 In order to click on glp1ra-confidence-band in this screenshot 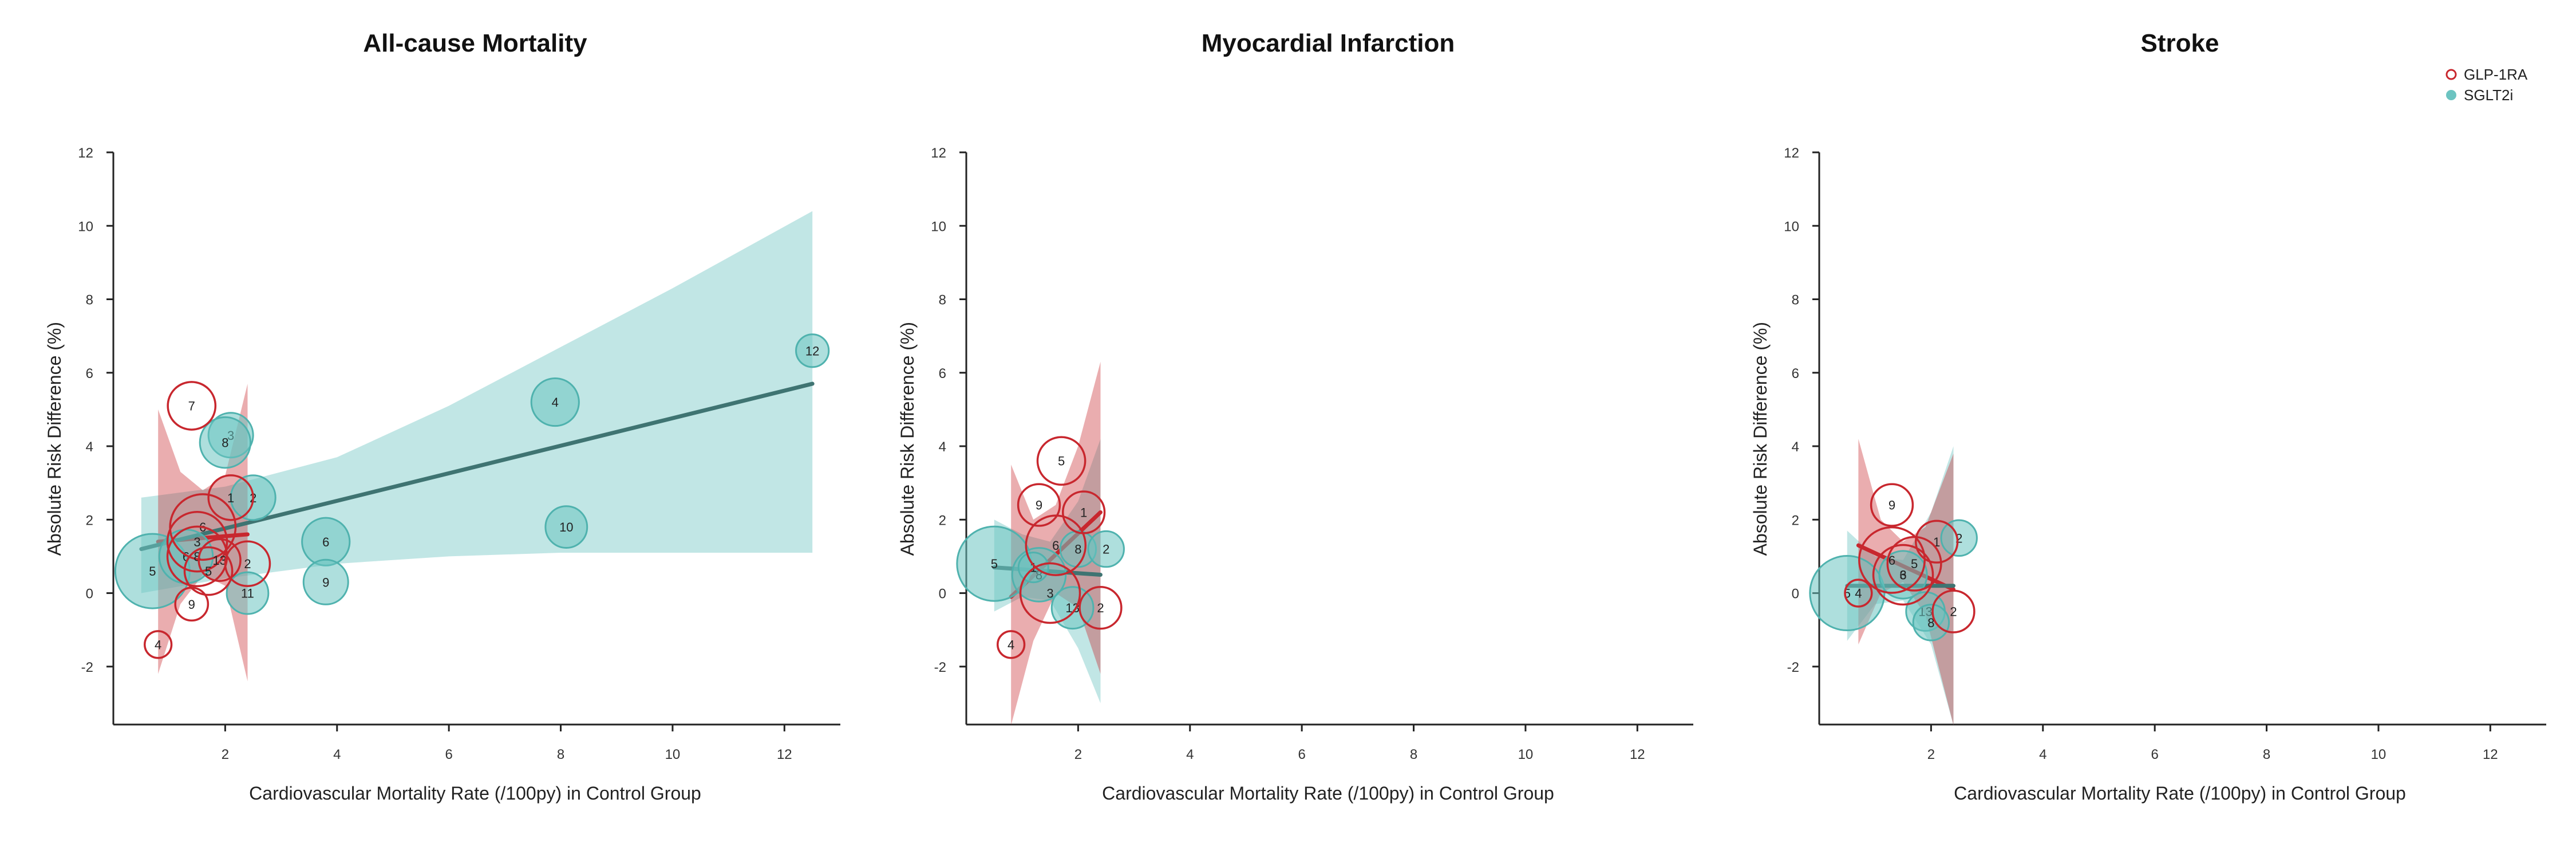, I will do `click(1056, 544)`.